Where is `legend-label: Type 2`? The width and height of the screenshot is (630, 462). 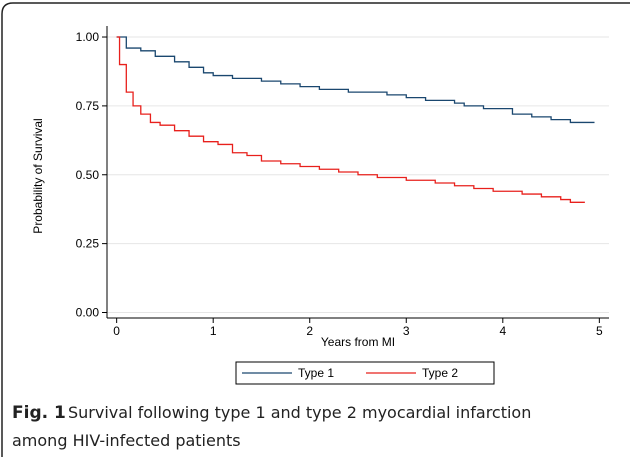 legend-label: Type 2 is located at coordinates (440, 373).